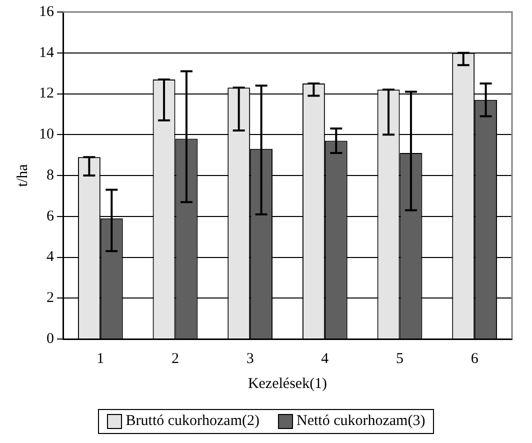 The image size is (532, 443). I want to click on x-tick-label: 1, so click(100, 358).